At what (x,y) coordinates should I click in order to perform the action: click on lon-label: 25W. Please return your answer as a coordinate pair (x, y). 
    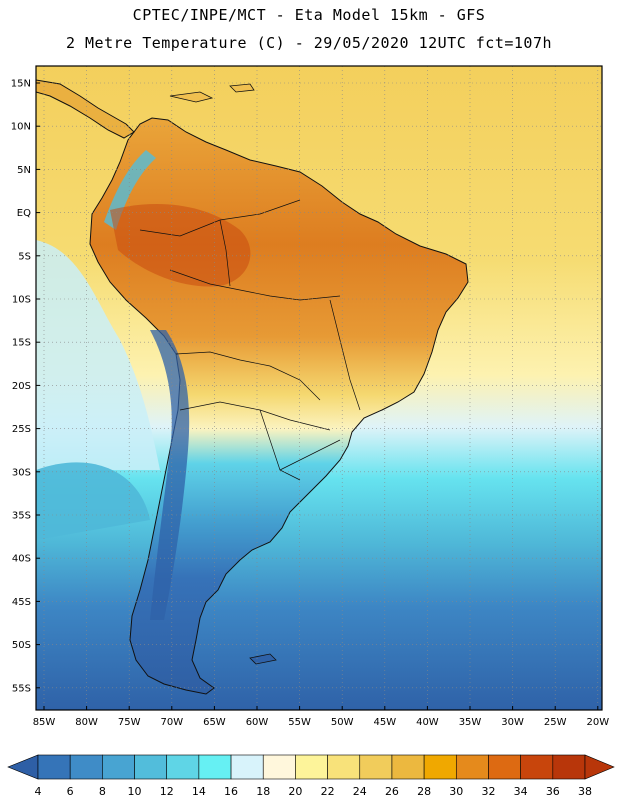
    Looking at the image, I should click on (555, 722).